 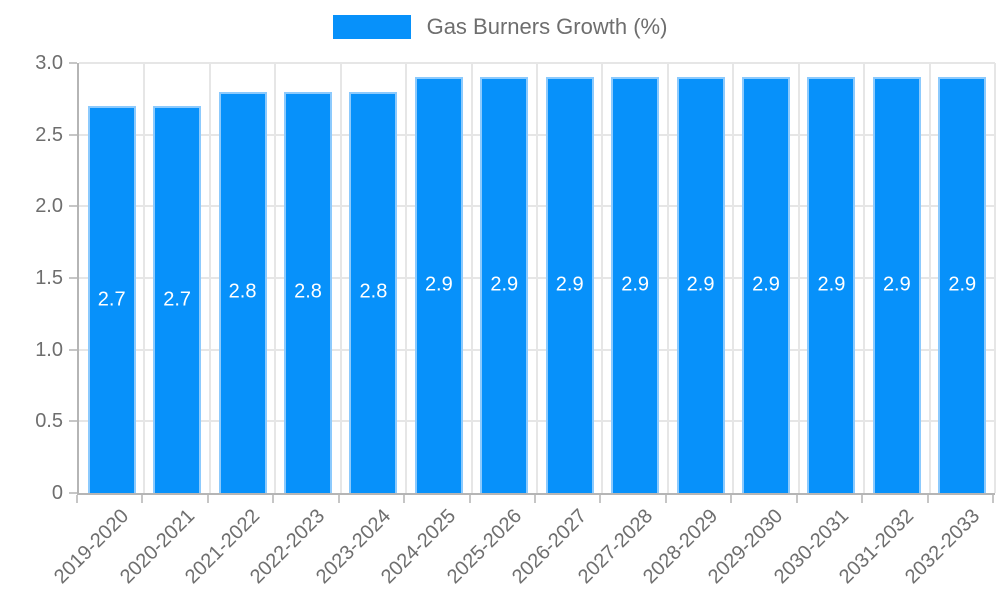 I want to click on chart-legend: Gas Burners Growth (%), so click(x=500, y=27).